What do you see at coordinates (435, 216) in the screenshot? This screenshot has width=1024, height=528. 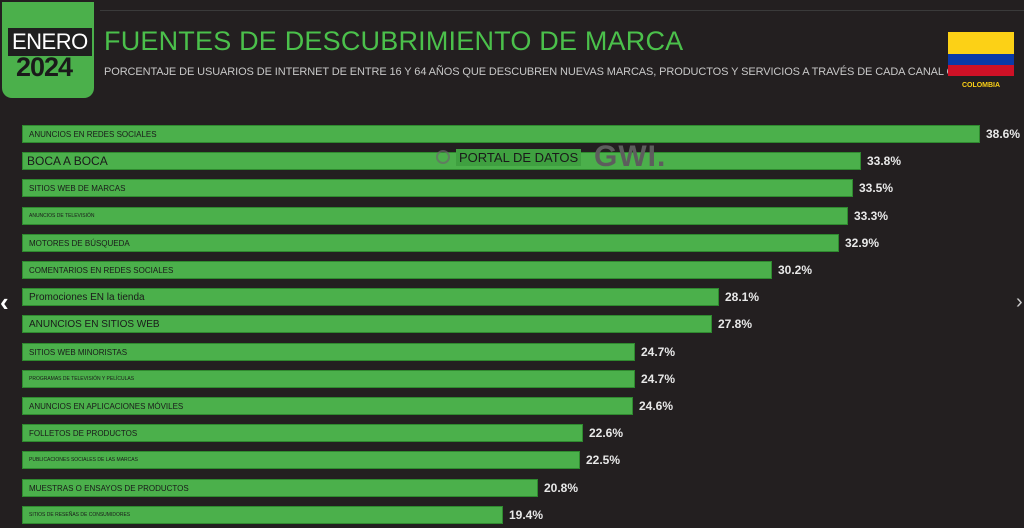 I see `bar: ANUNCIOS DE TELEVISIÓN` at bounding box center [435, 216].